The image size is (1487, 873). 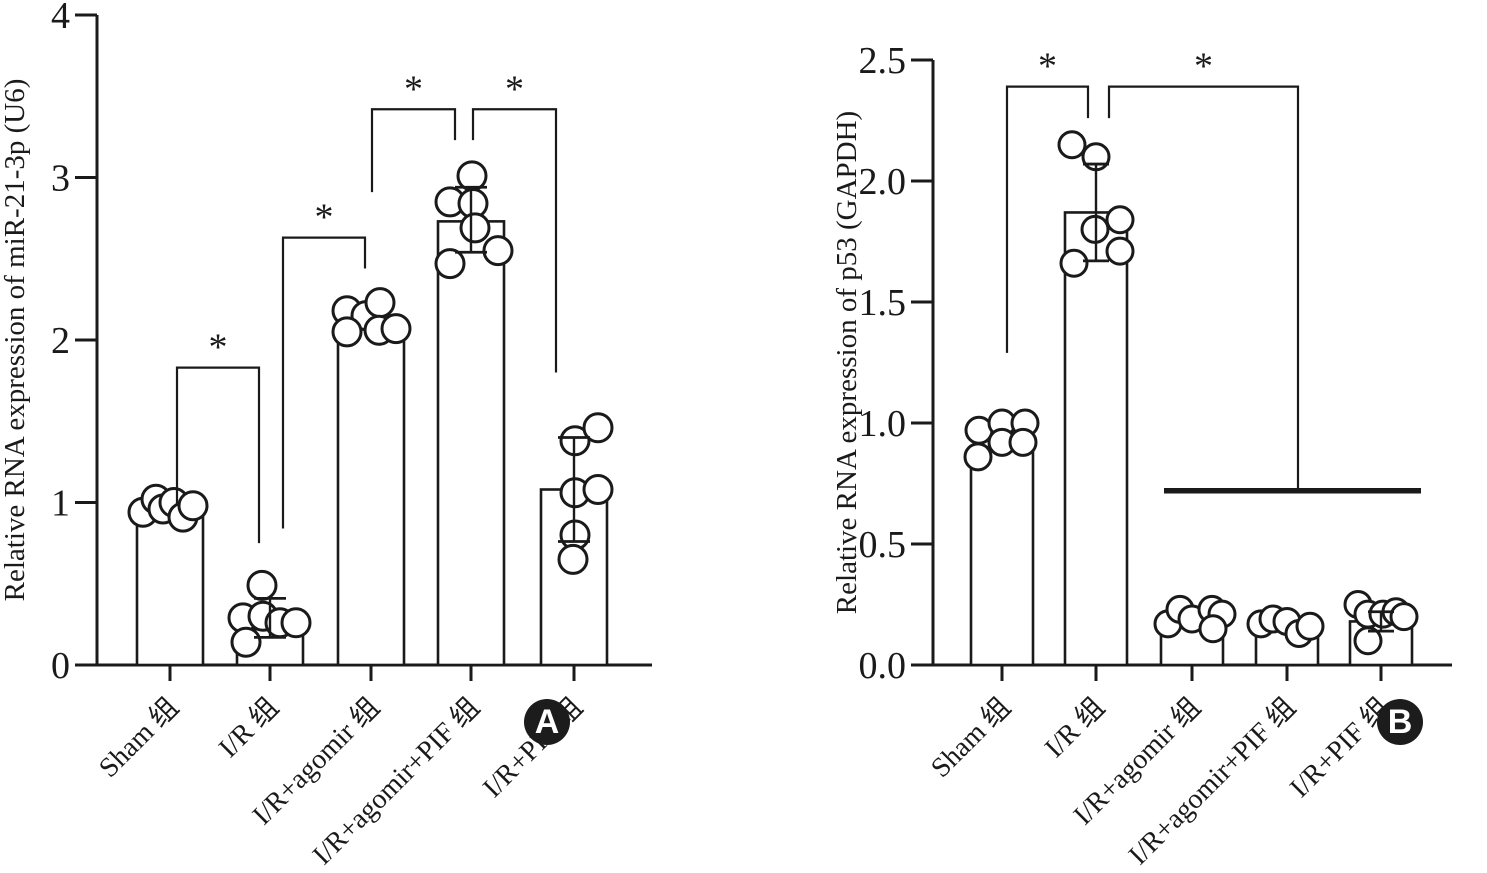 What do you see at coordinates (883, 666) in the screenshot?
I see `panel-b-y-tick-label: 0.0` at bounding box center [883, 666].